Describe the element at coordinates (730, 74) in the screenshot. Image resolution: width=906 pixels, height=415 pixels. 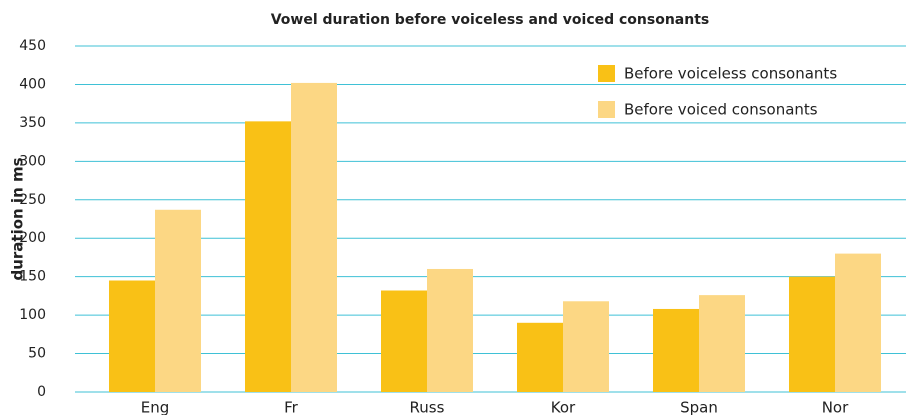
I see `legend-label: Before voiceless consonants` at that location.